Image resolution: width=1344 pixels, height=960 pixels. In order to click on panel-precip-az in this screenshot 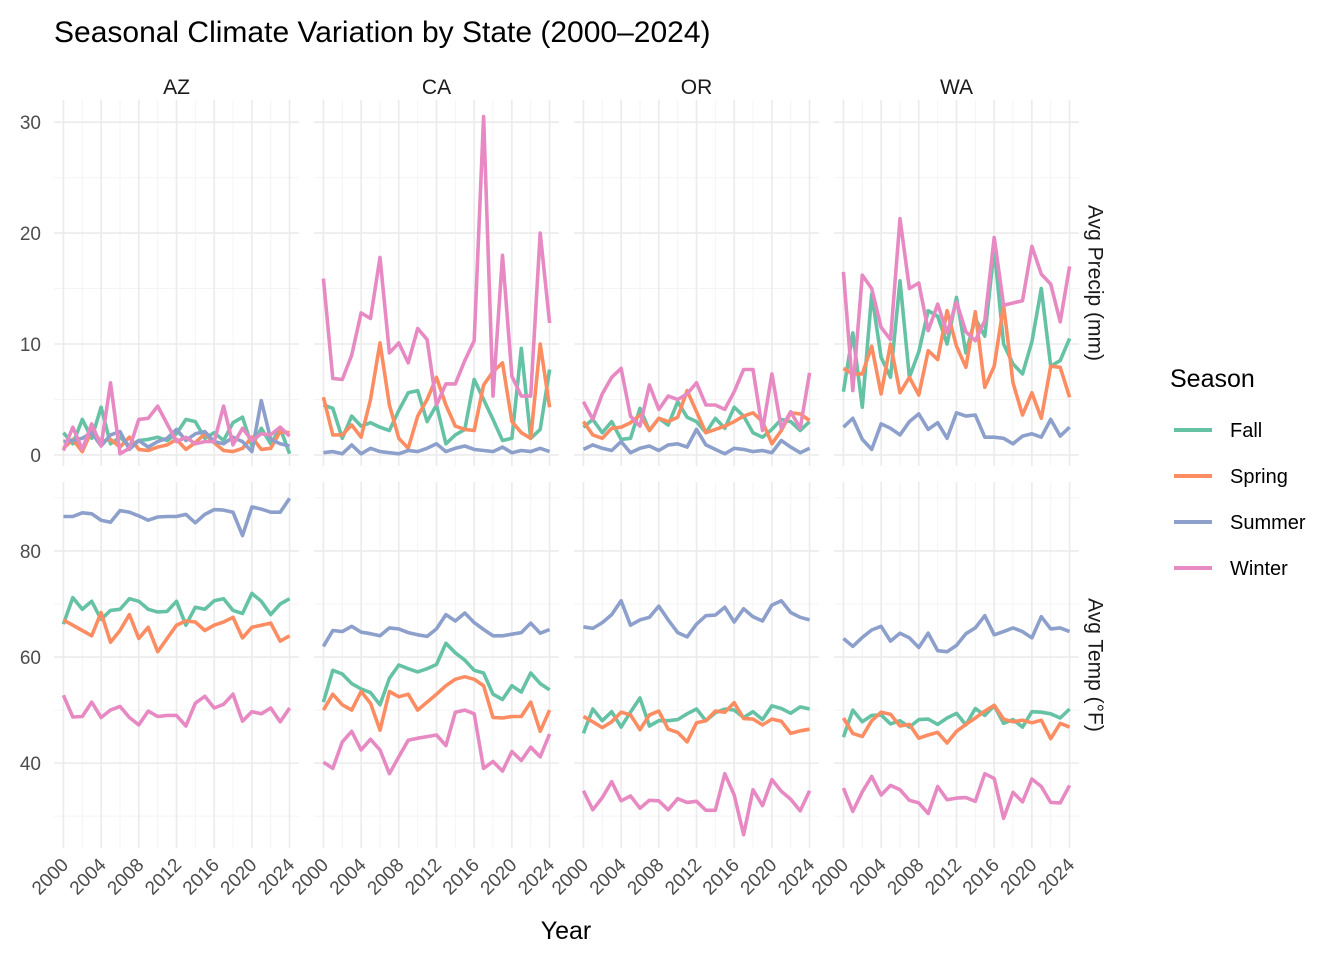, I will do `click(176, 283)`.